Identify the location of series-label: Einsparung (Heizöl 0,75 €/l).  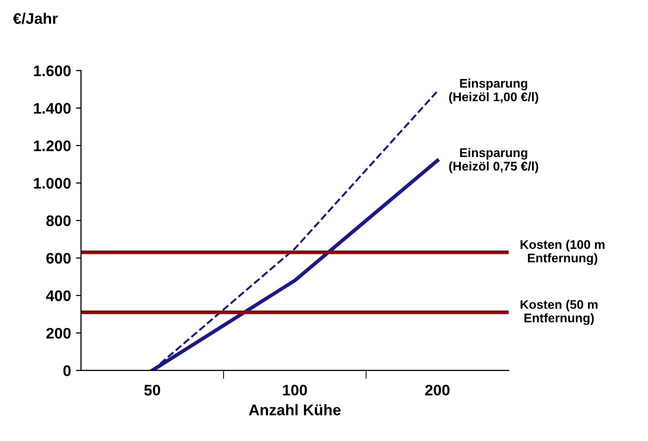
(493, 161).